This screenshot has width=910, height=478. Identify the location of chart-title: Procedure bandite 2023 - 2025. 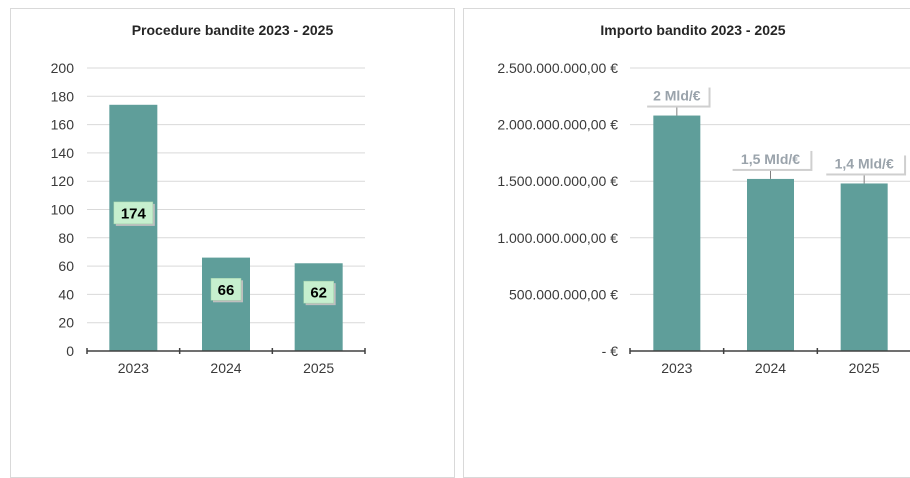
(232, 30).